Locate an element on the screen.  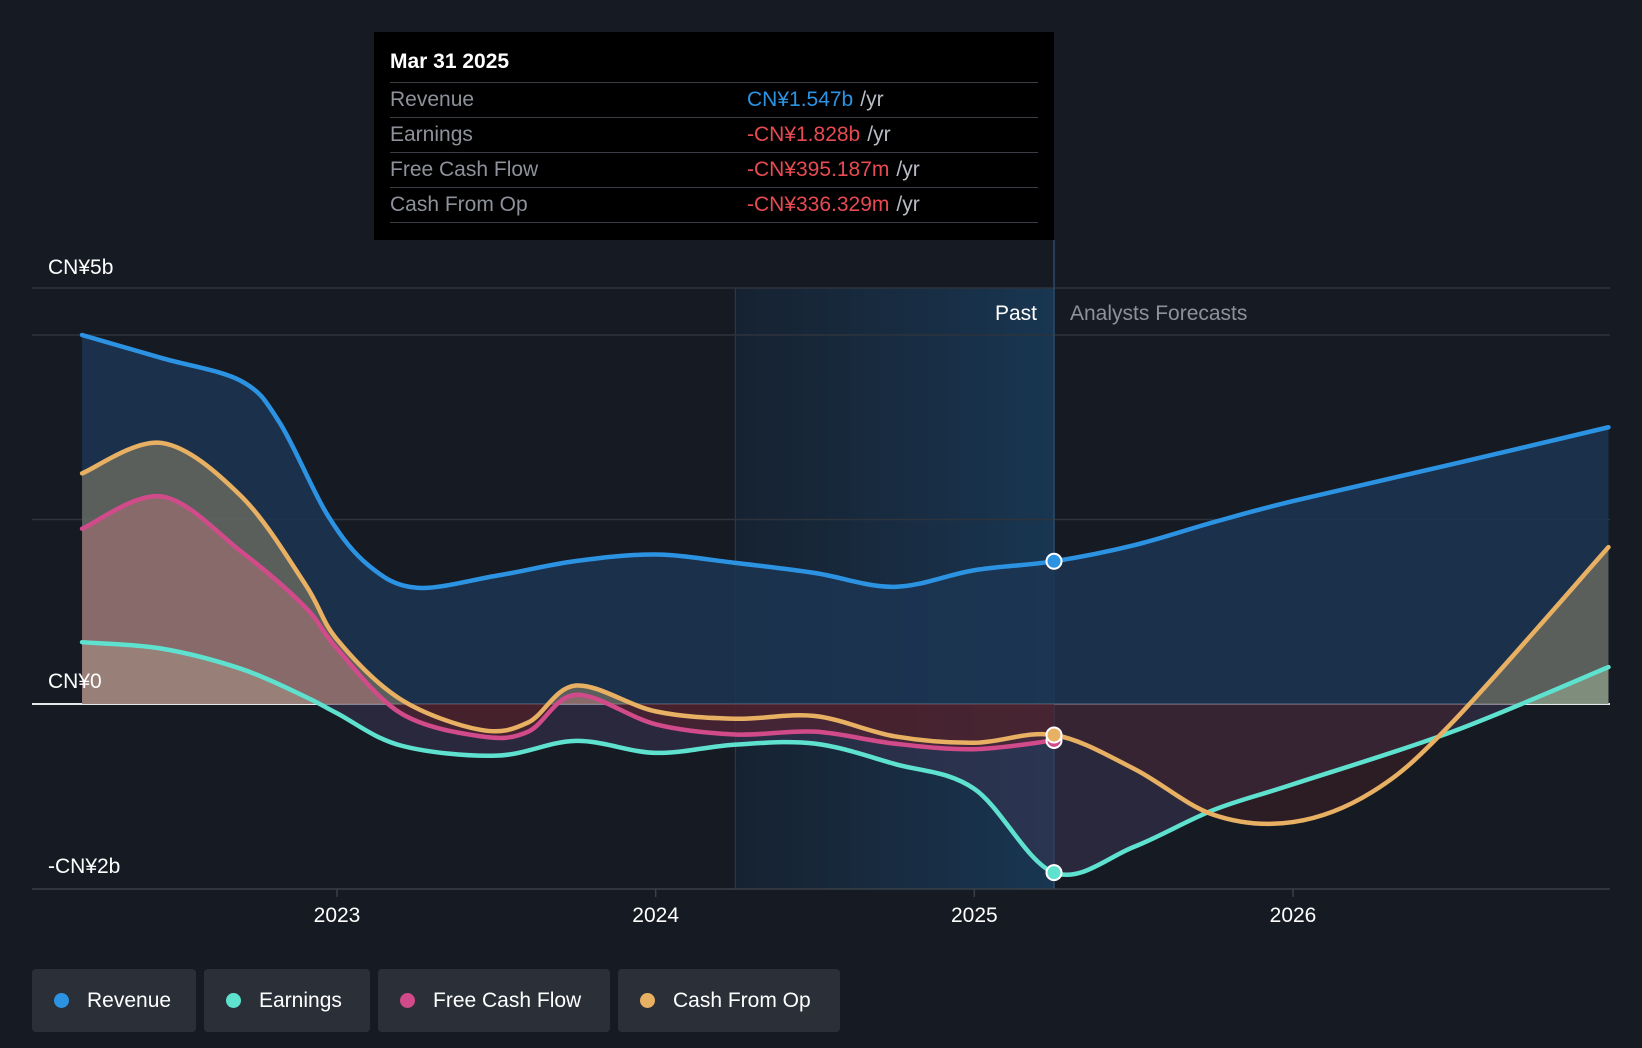
tooltip-label: Free Cash Flow is located at coordinates (464, 169).